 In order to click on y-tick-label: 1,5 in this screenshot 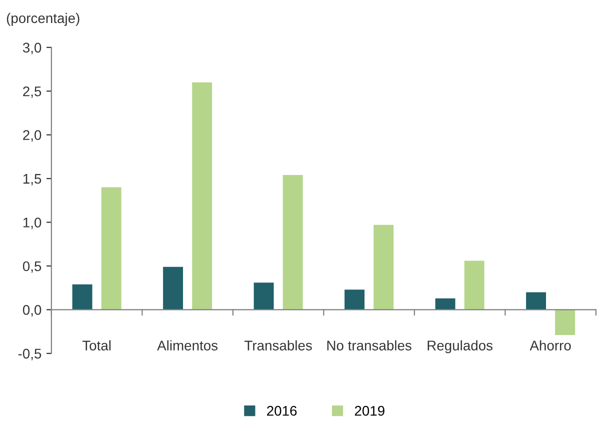, I will do `click(32, 180)`.